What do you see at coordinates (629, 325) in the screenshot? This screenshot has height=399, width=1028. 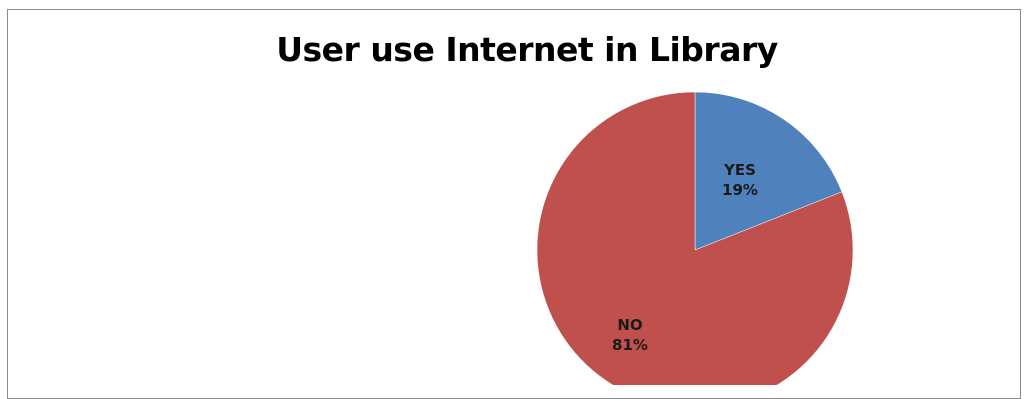 I see `slice-category-label: NO` at bounding box center [629, 325].